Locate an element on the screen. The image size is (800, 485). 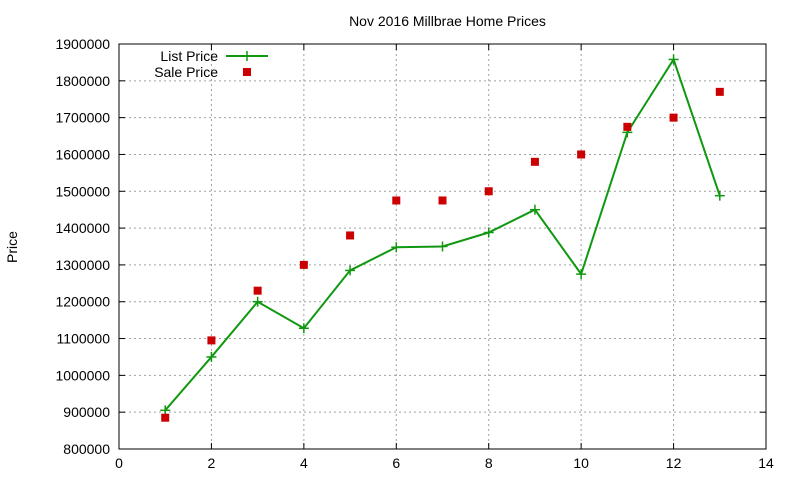
y-tick-label: 800000 is located at coordinates (86, 449).